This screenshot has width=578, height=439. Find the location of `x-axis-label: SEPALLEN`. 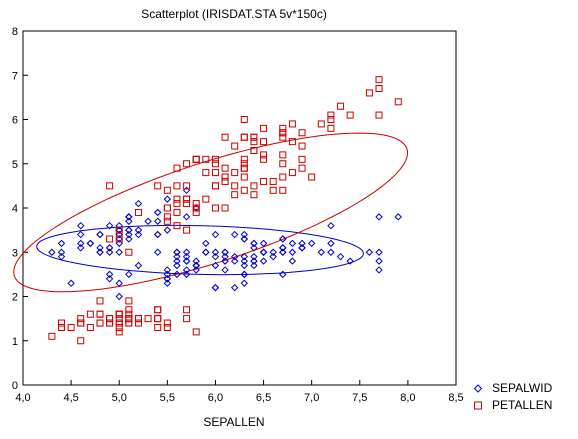

x-axis-label: SEPALLEN is located at coordinates (233, 422).